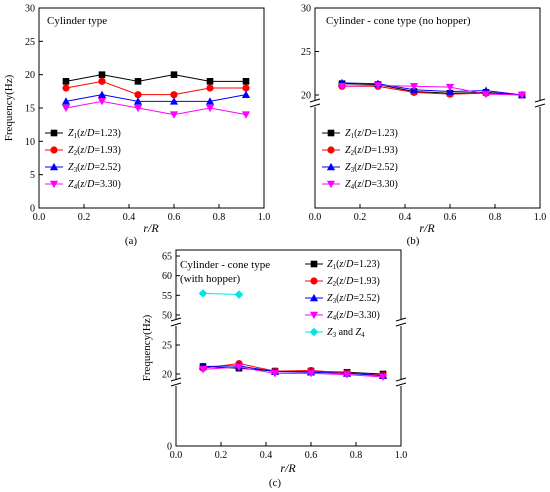  I want to click on x-ticks-c: 0.0 0.2 0.4 0.6 0.8 1.0, so click(288, 451).